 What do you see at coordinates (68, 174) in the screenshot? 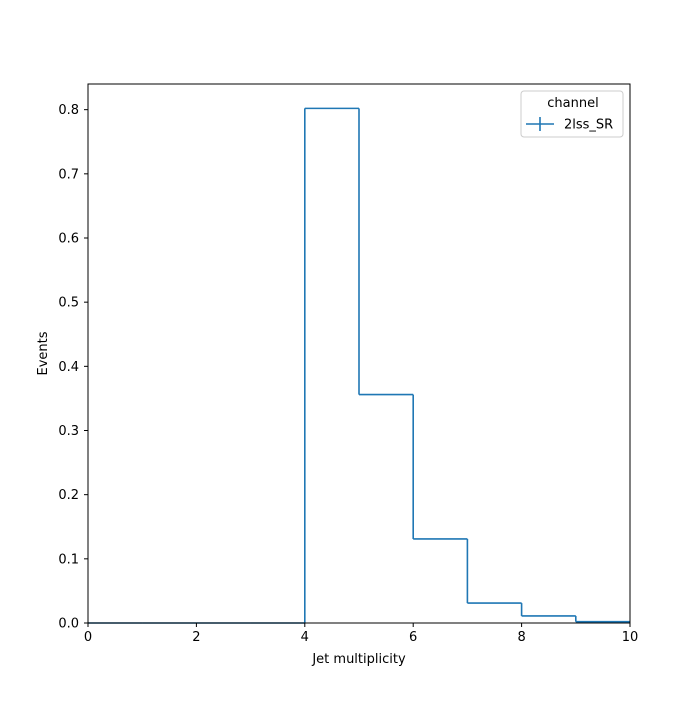
I see `y-tick-label: 0.7` at bounding box center [68, 174].